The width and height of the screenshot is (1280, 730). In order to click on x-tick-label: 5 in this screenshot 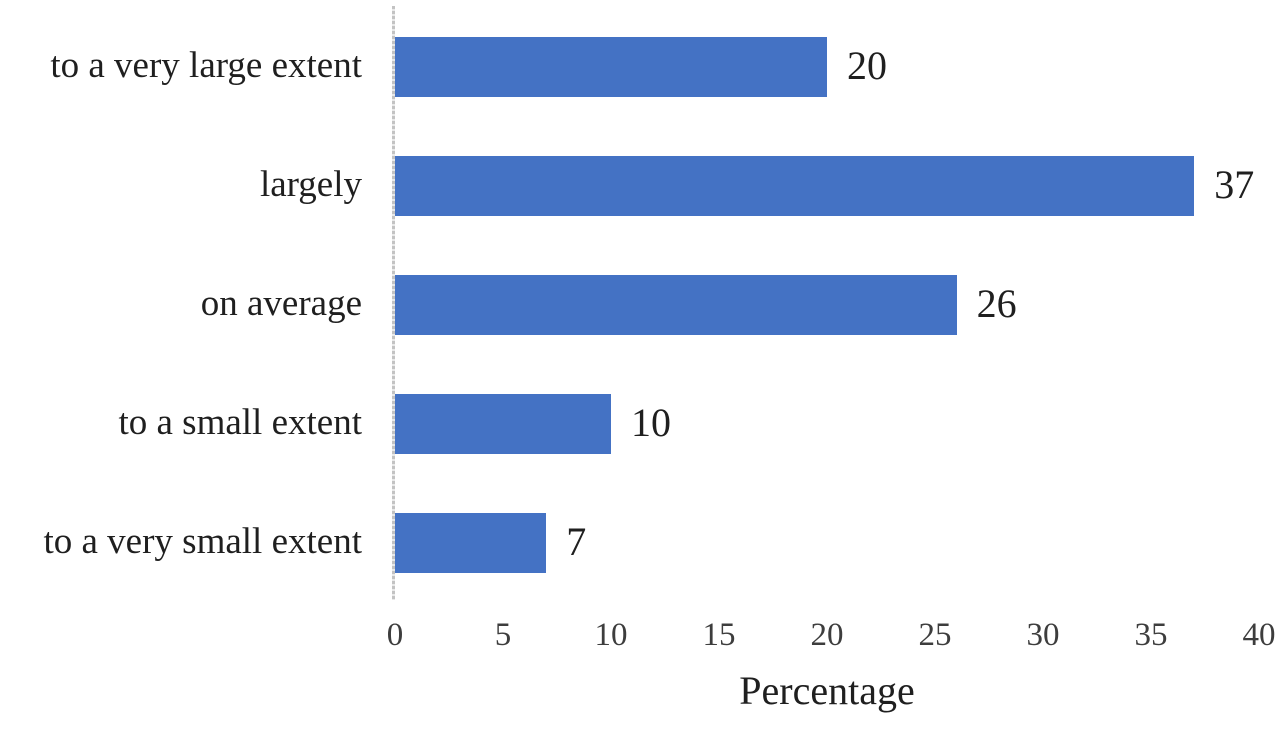, I will do `click(503, 635)`.